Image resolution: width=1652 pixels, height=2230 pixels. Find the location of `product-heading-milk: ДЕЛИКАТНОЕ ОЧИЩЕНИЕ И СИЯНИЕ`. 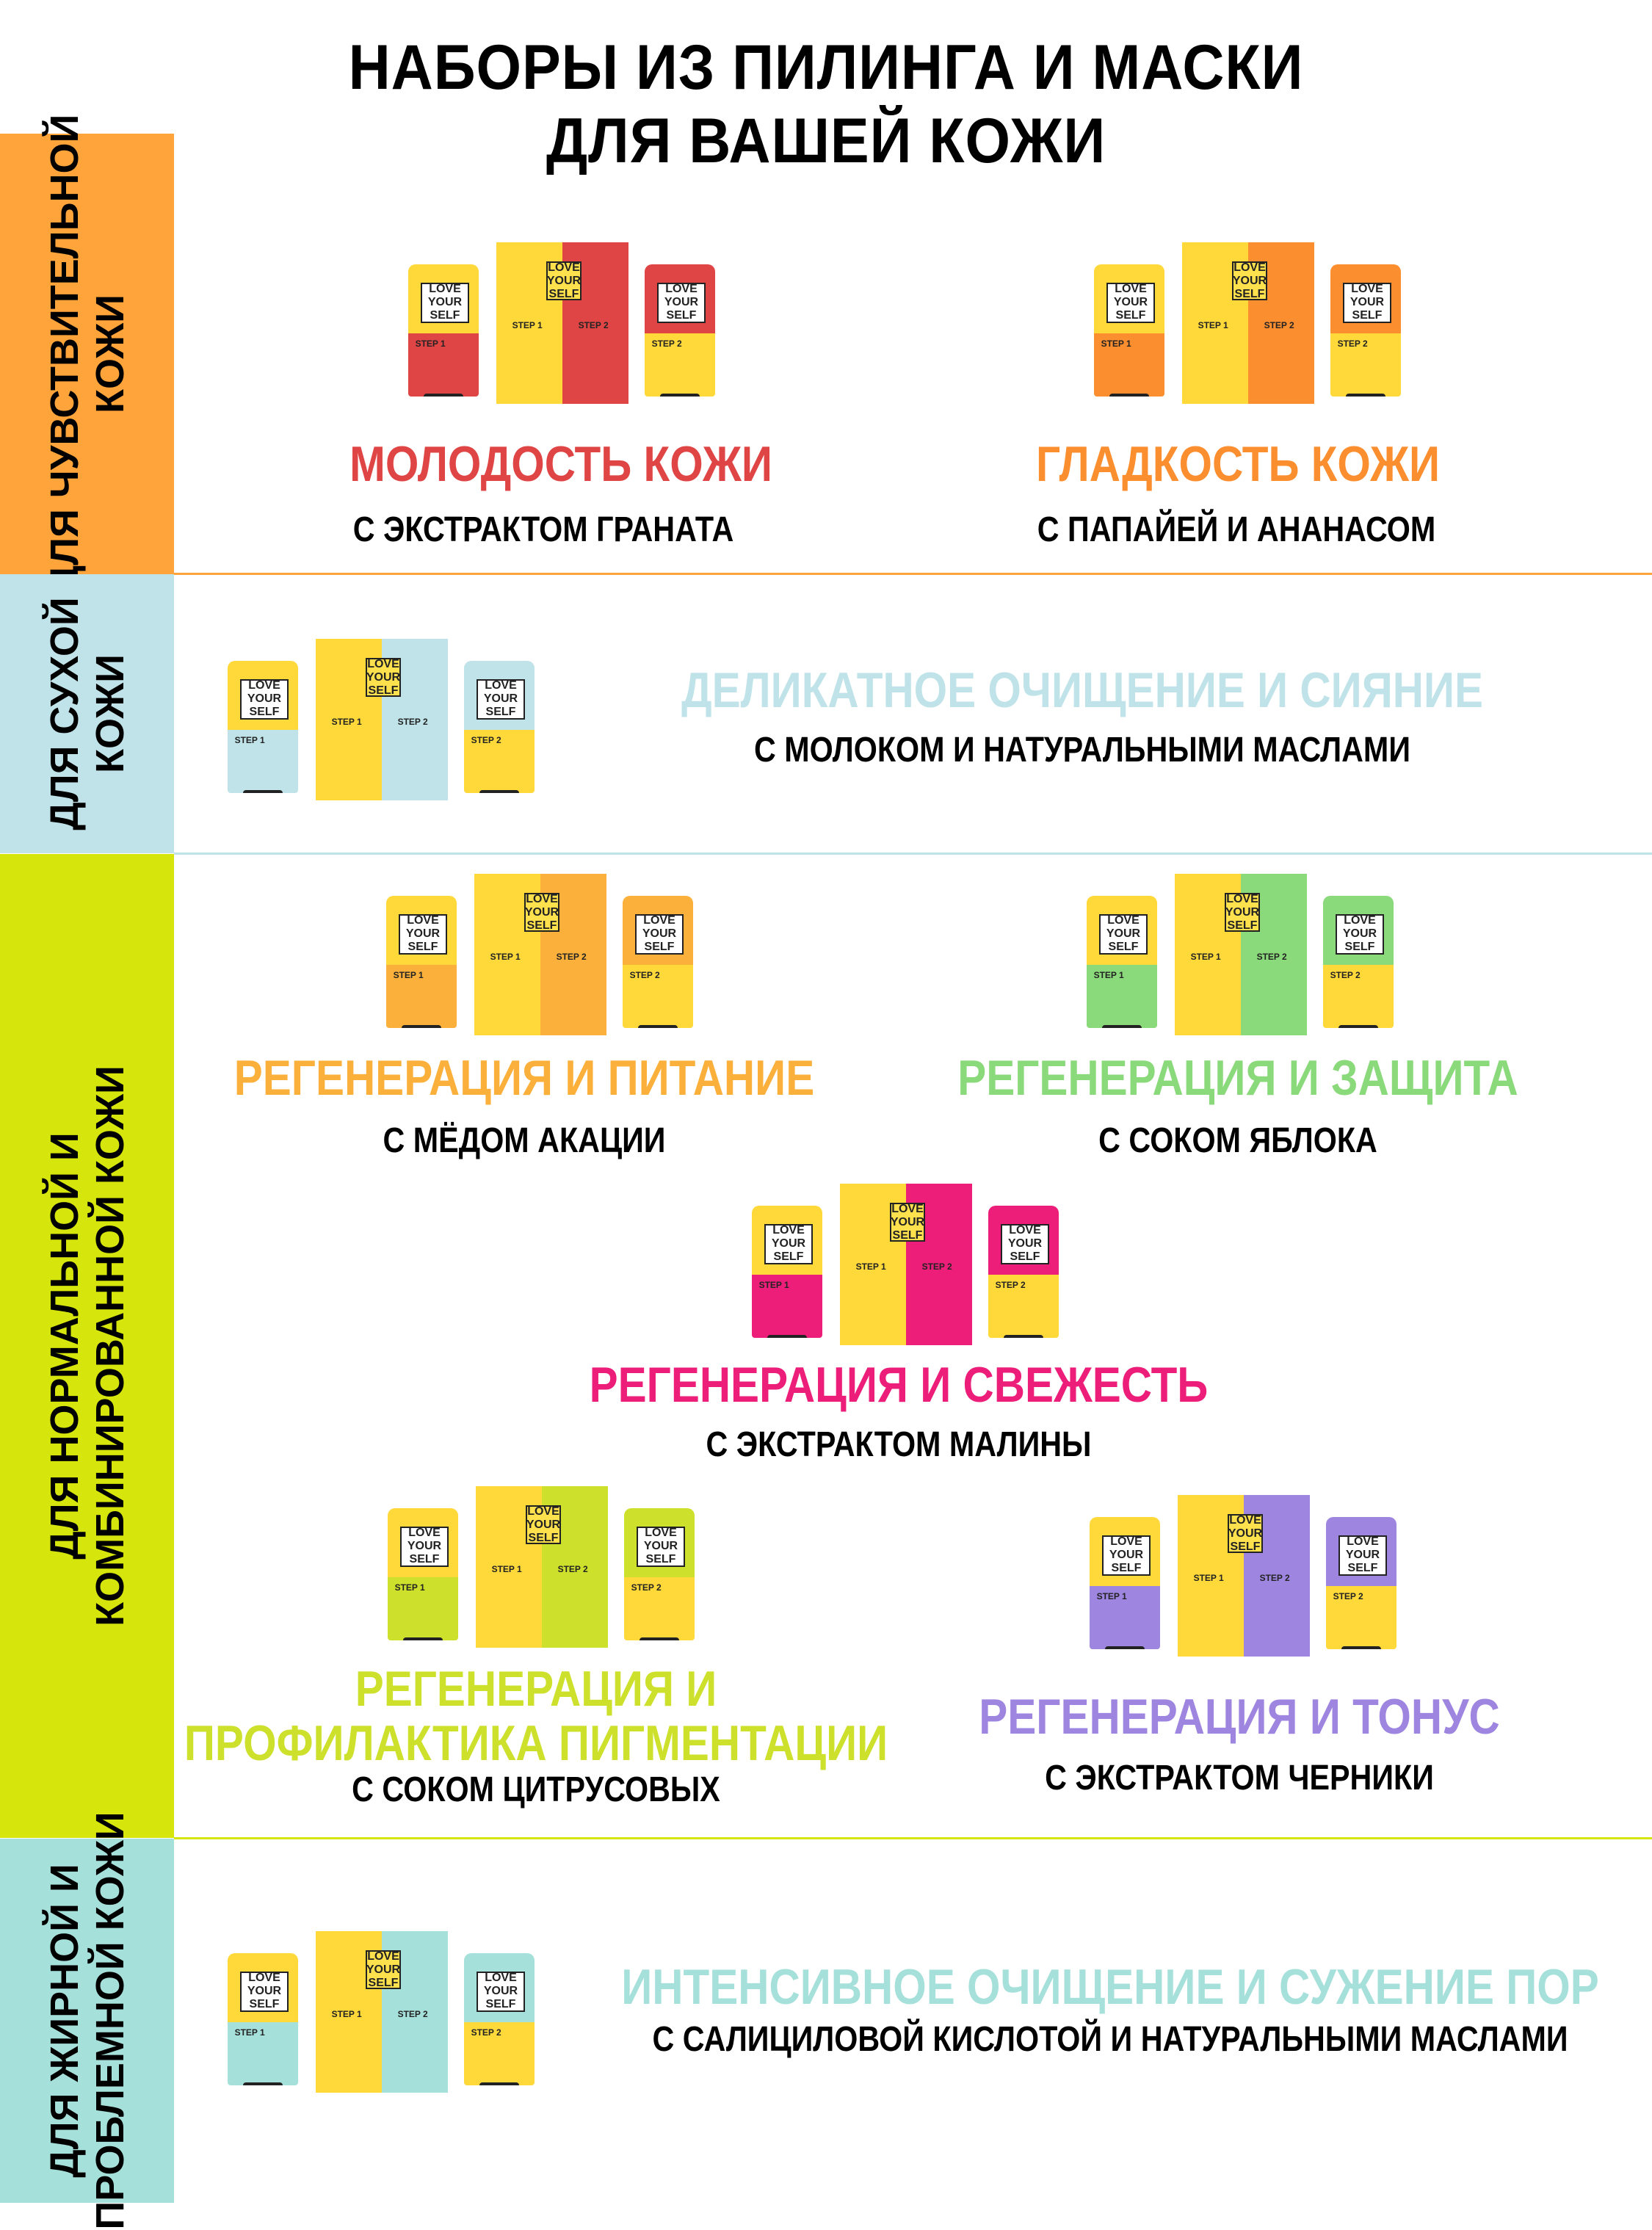

product-heading-milk: ДЕЛИКАТНОЕ ОЧИЩЕНИЕ И СИЯНИЕ is located at coordinates (1082, 690).